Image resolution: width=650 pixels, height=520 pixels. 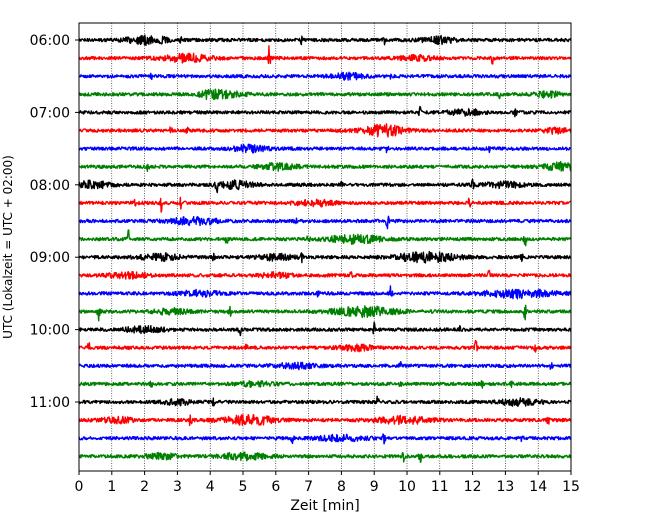 I want to click on y-tick-label: 09:00, so click(x=50, y=258).